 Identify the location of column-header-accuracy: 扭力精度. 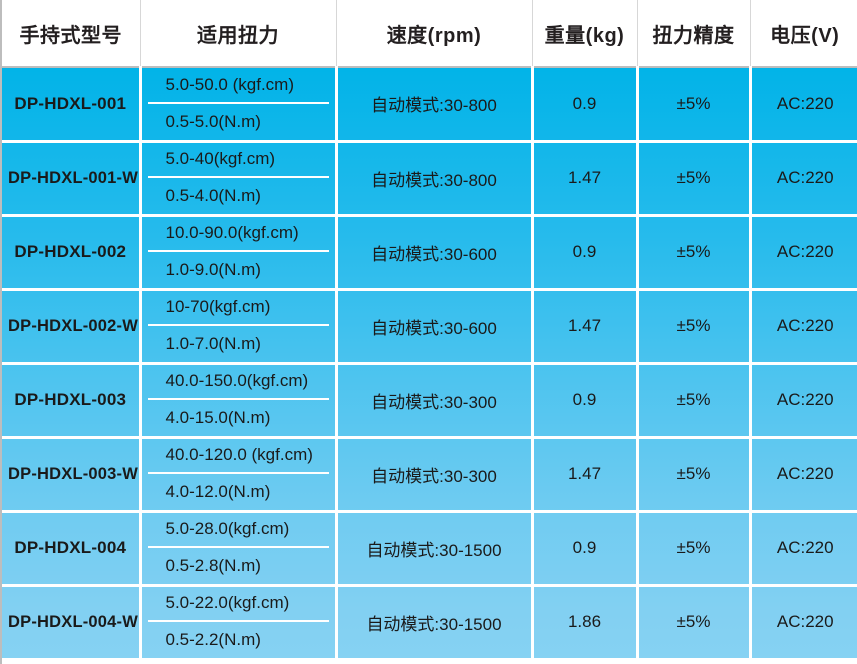
(694, 34).